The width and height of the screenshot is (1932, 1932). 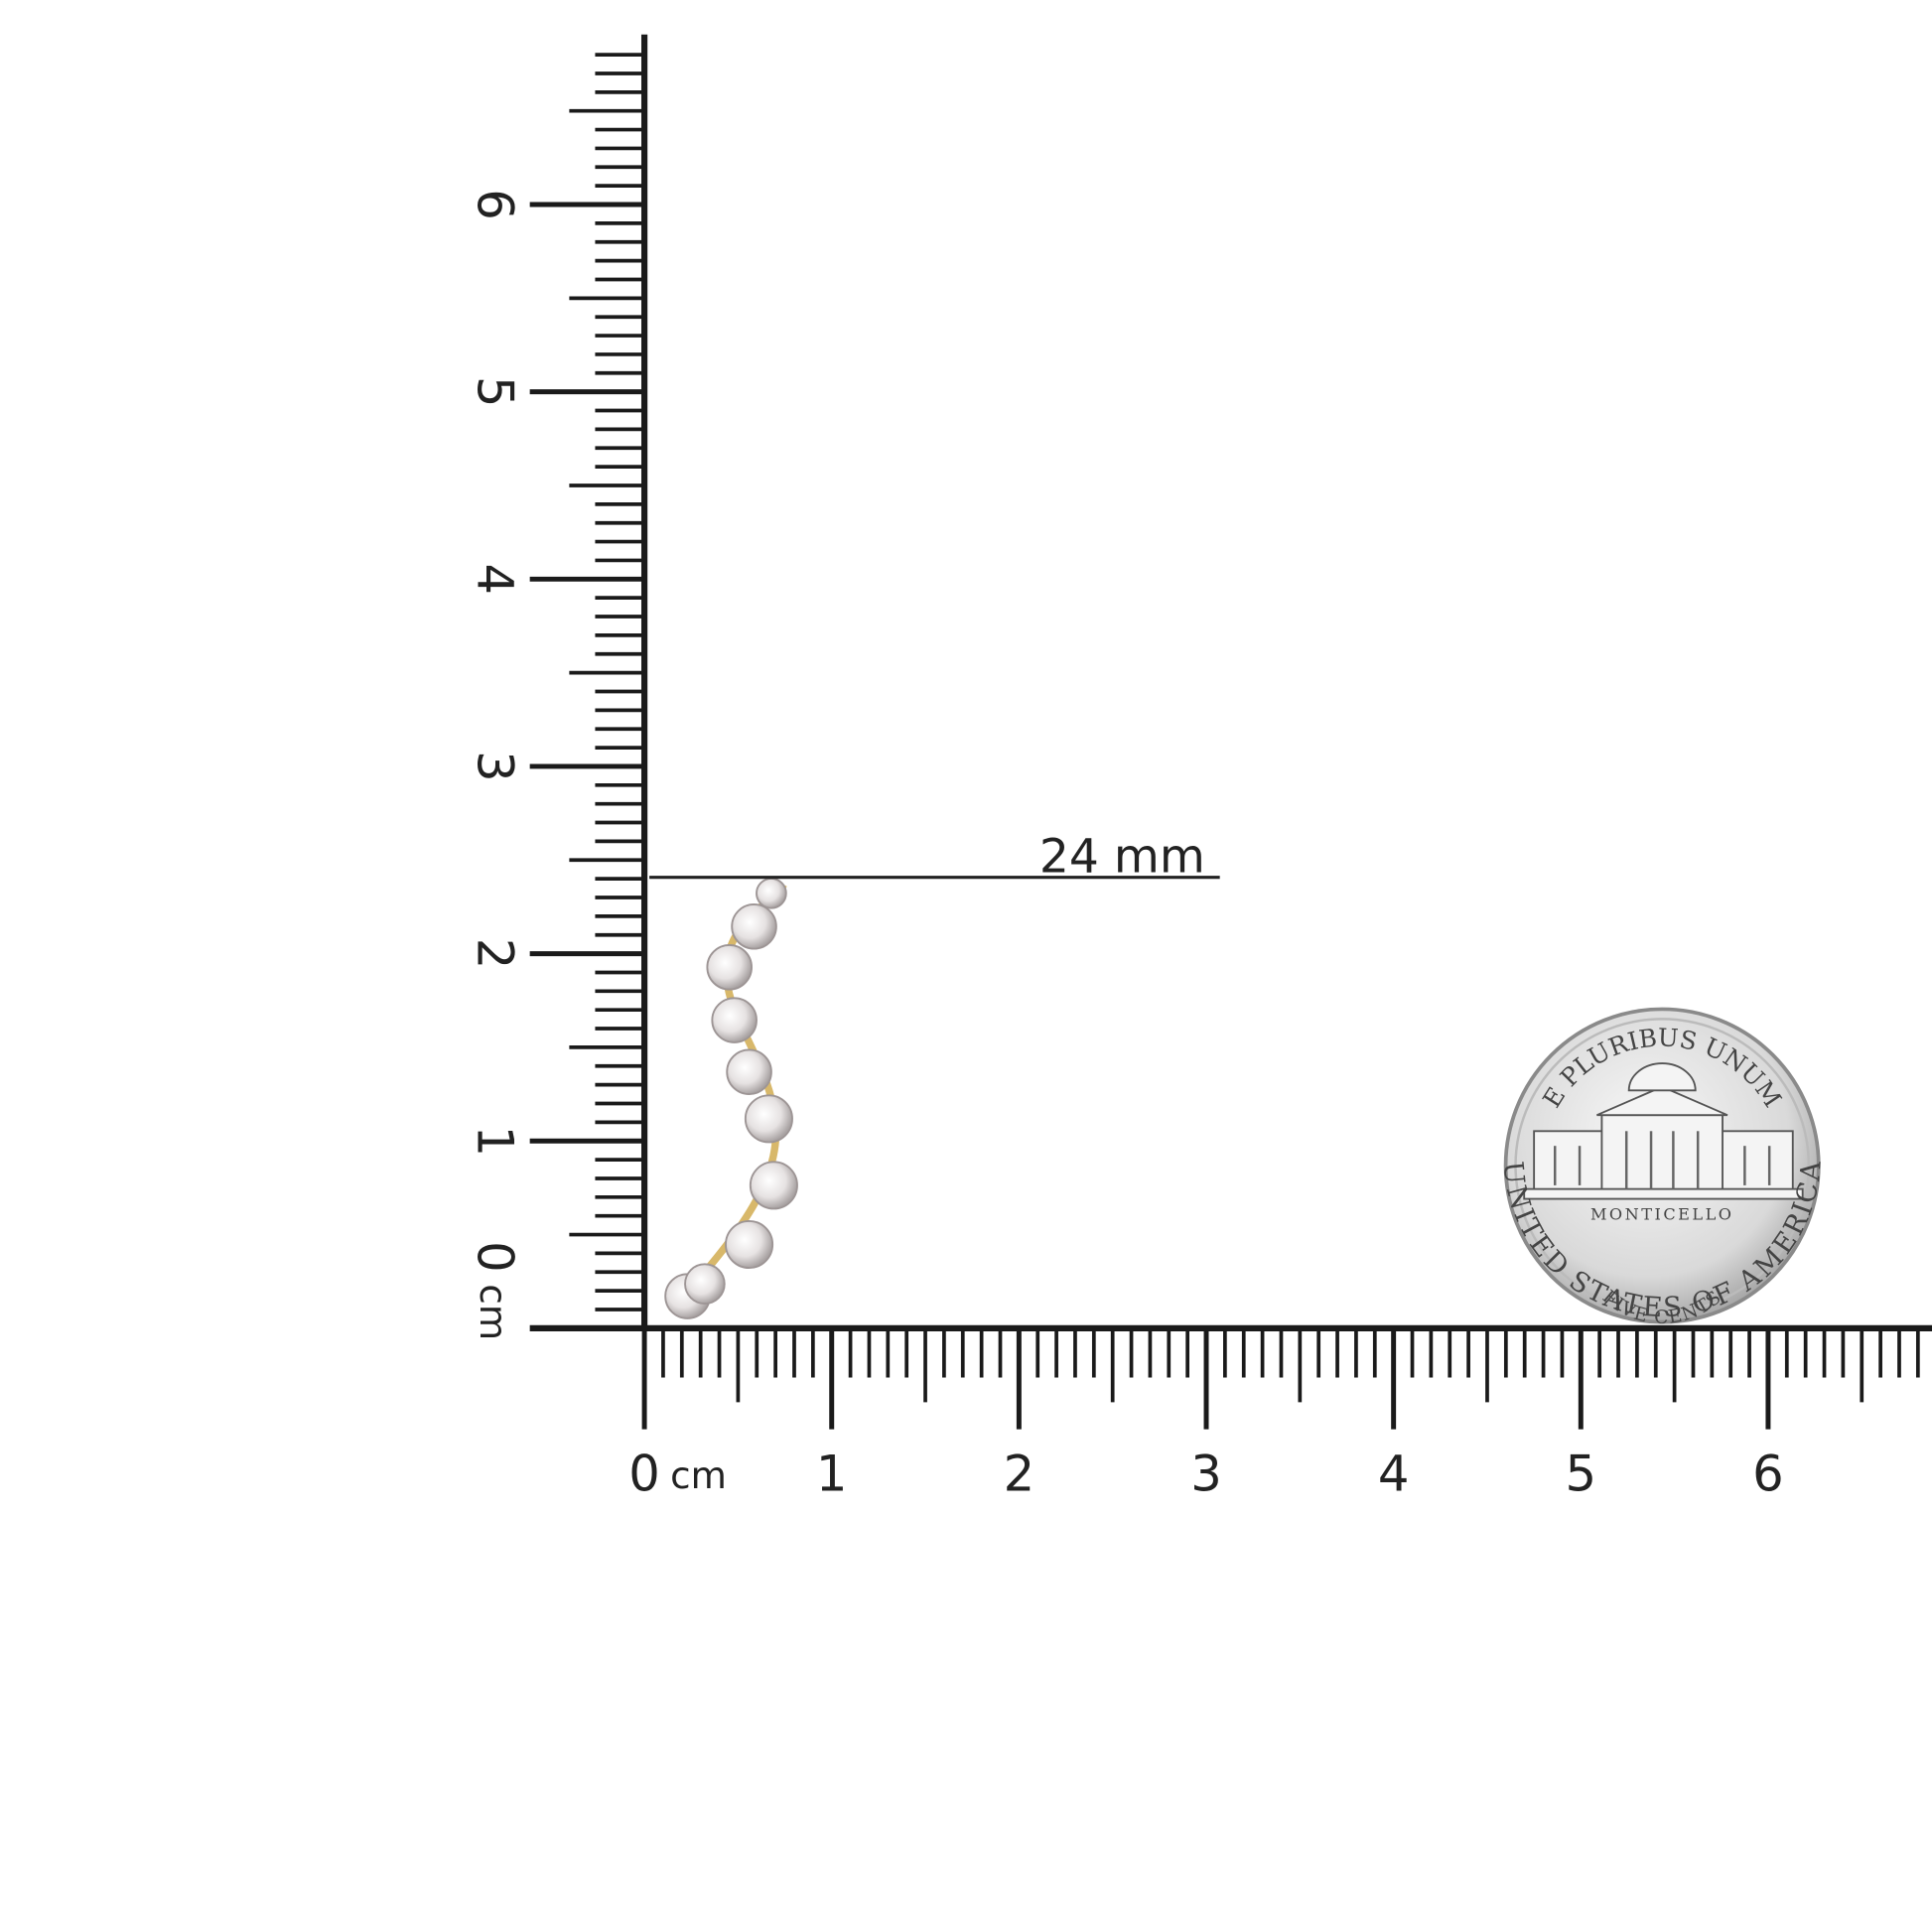 What do you see at coordinates (1662, 1215) in the screenshot?
I see `coin-building-text: MONTICELLO` at bounding box center [1662, 1215].